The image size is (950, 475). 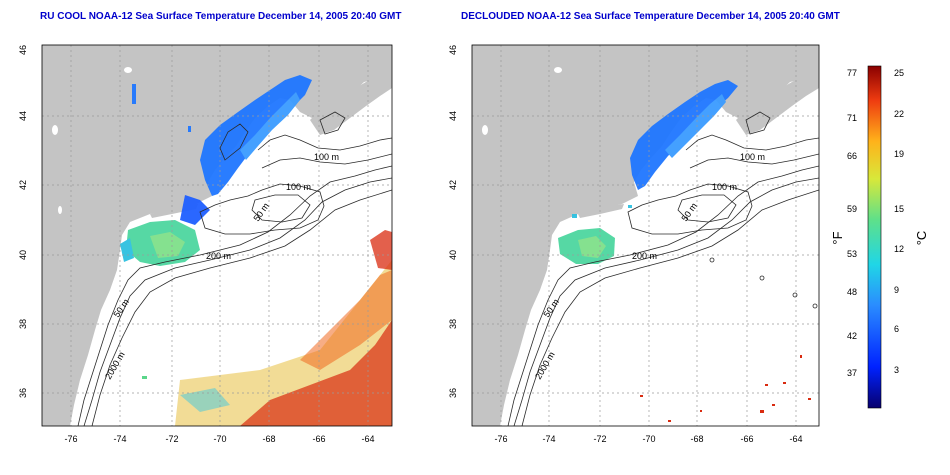 I want to click on svg-text: 15, so click(x=899, y=209).